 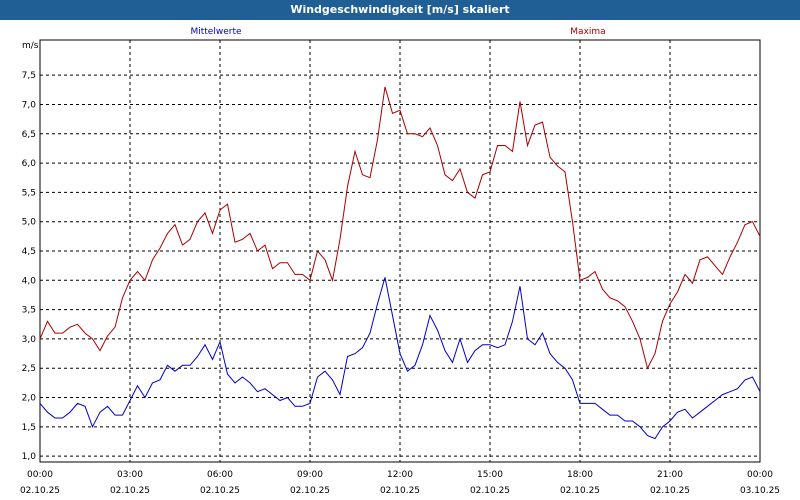 What do you see at coordinates (29, 369) in the screenshot?
I see `y-tick-label: 2,5` at bounding box center [29, 369].